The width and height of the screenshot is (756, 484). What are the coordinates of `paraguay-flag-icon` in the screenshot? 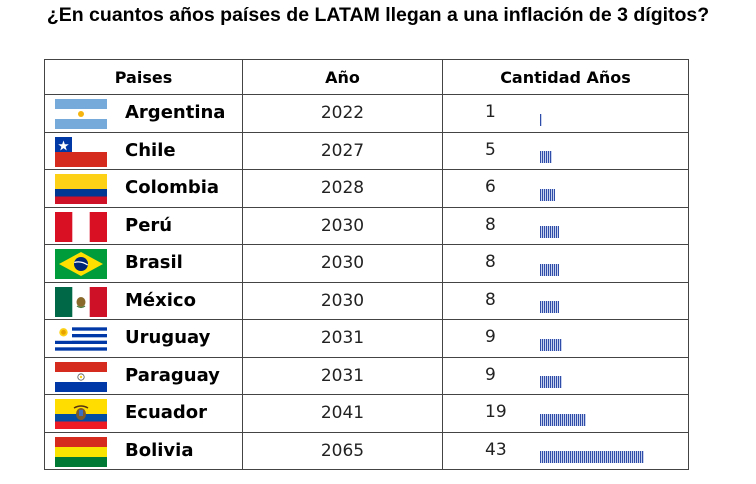 It's located at (81, 376).